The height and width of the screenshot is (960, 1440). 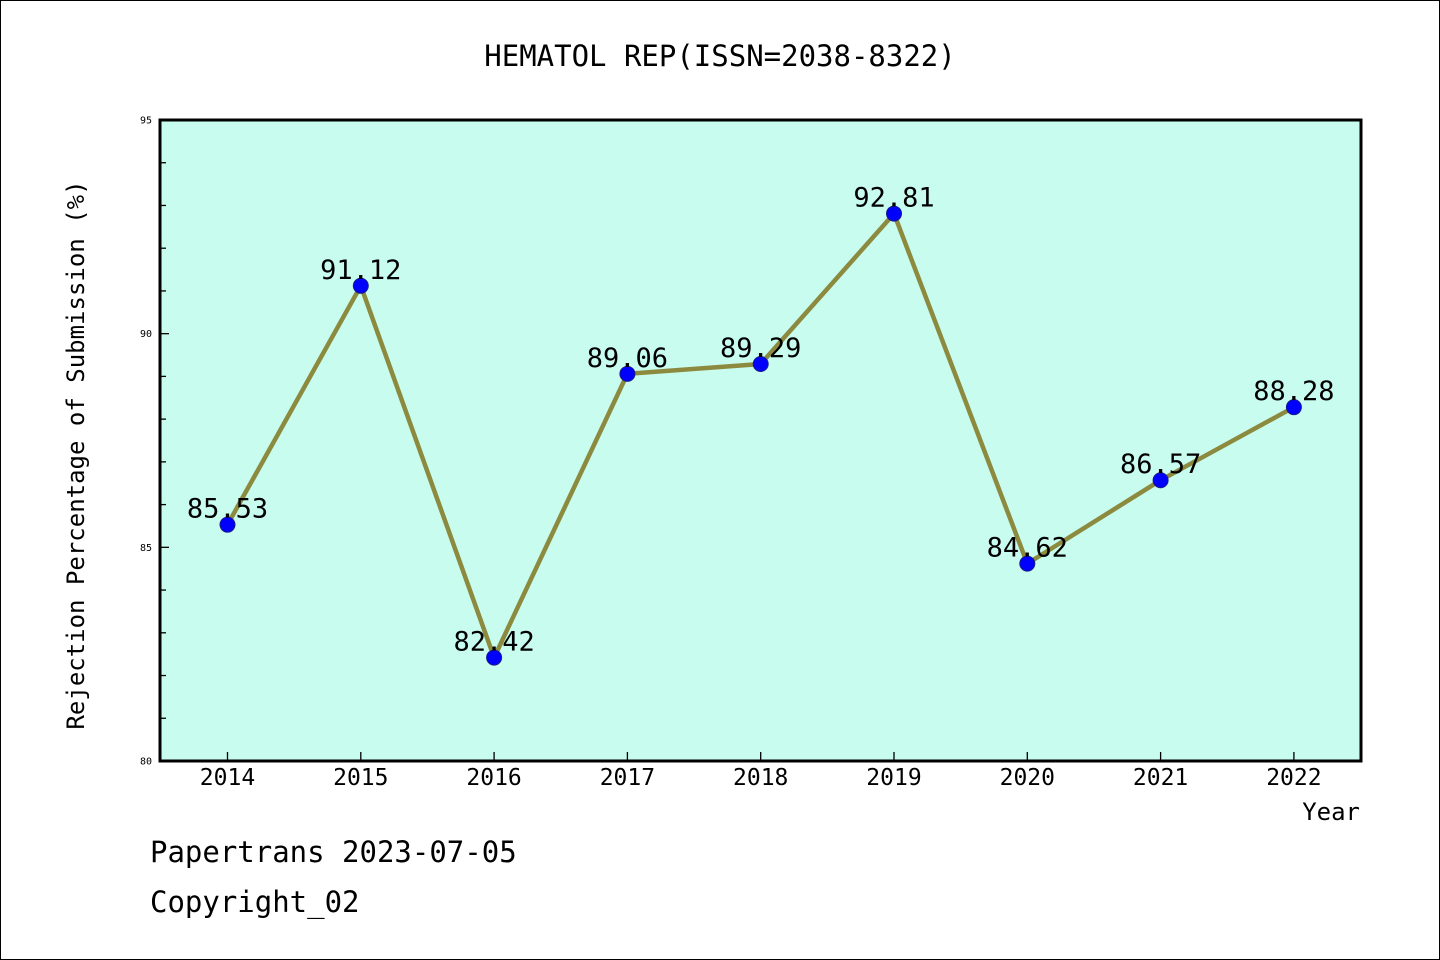 I want to click on data-label: 88.28, so click(x=1293, y=391).